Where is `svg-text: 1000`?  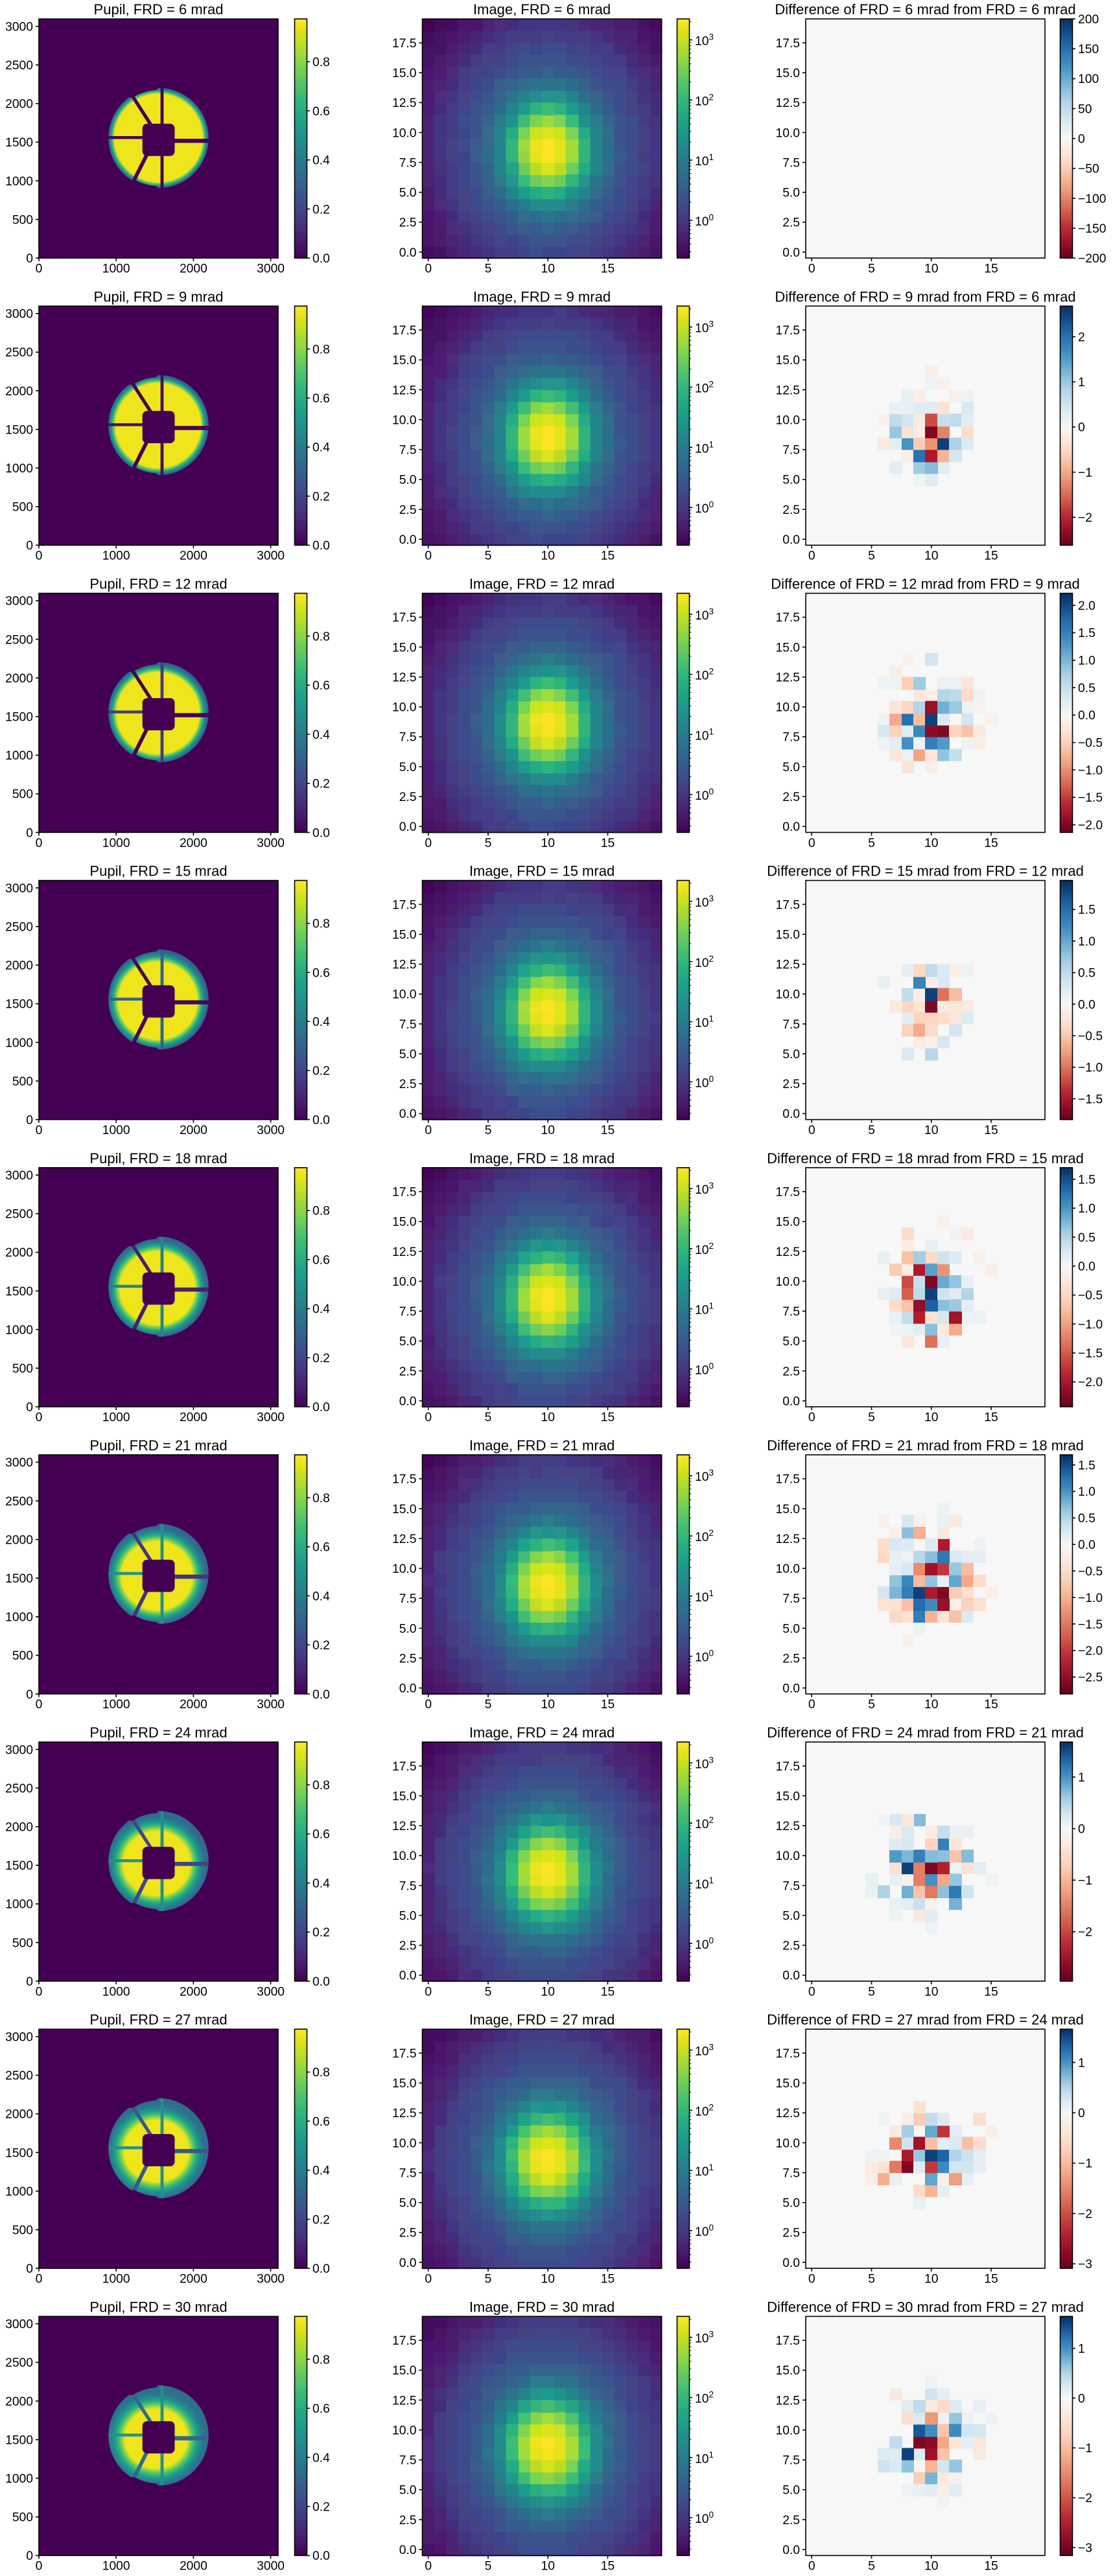 svg-text: 1000 is located at coordinates (116, 2567).